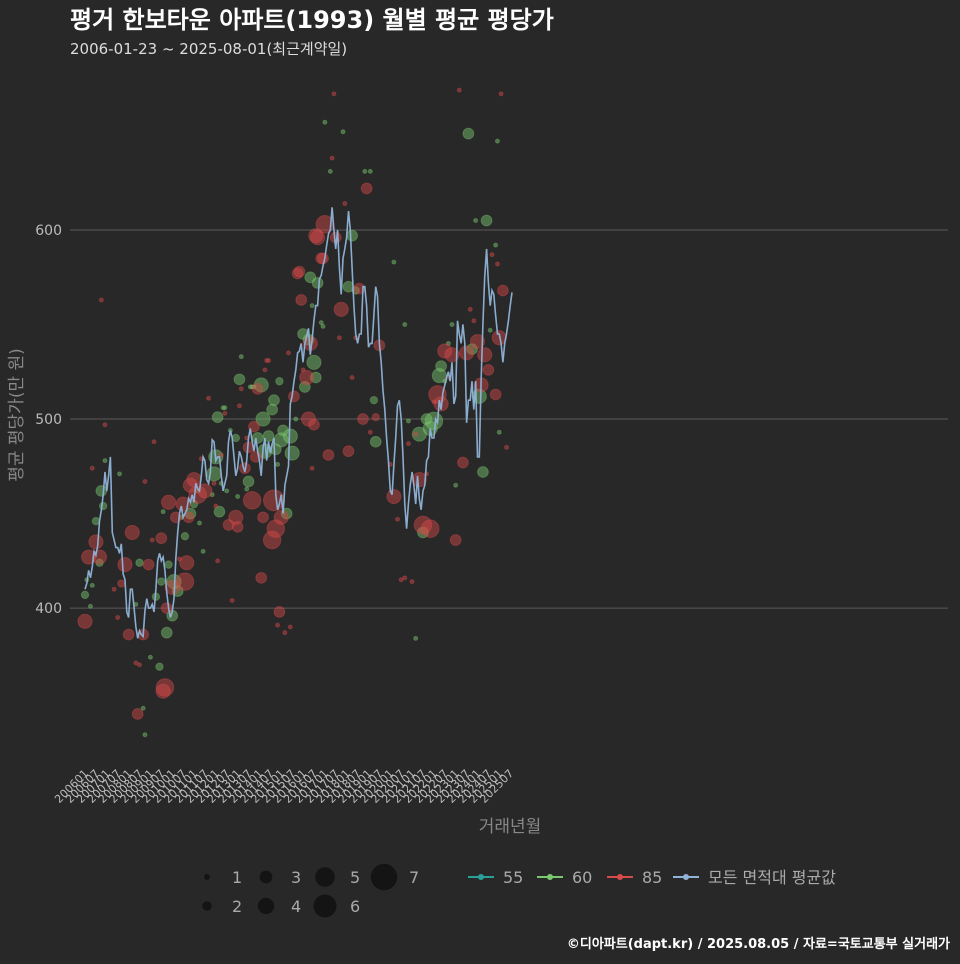  I want to click on legend-color-label: 55, so click(513, 877).